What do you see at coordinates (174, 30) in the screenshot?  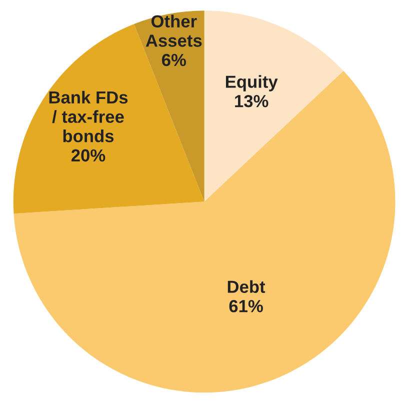 I see `slice-label: Other Assets` at bounding box center [174, 30].